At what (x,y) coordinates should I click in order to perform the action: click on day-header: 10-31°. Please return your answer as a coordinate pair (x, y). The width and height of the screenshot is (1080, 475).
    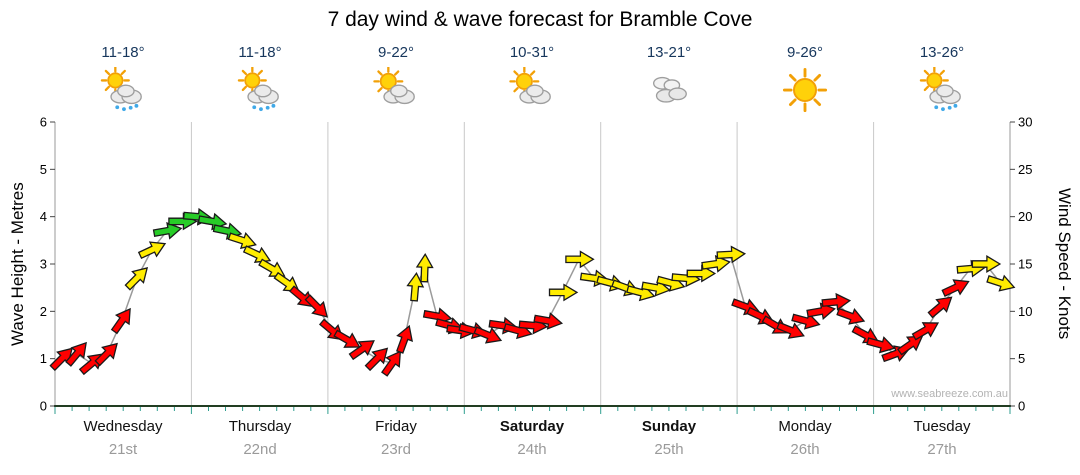
    Looking at the image, I should click on (532, 81).